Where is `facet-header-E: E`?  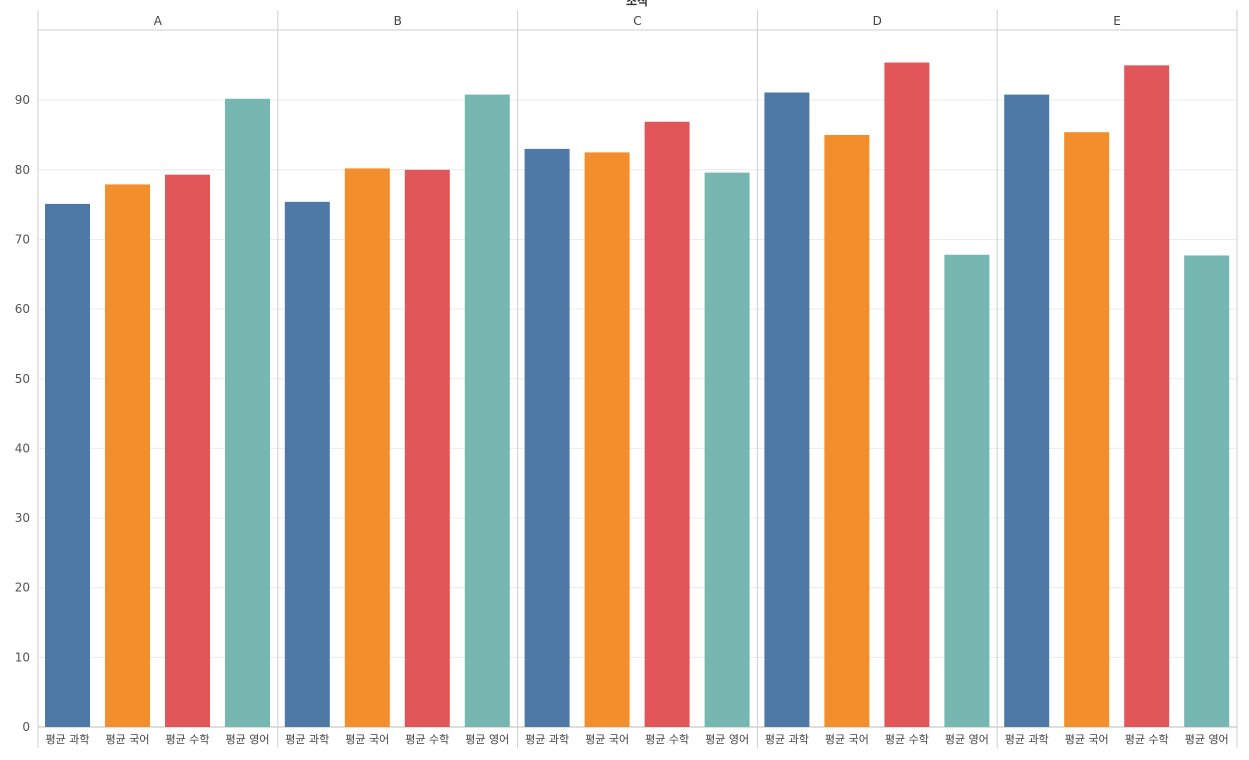
facet-header-E: E is located at coordinates (1117, 21).